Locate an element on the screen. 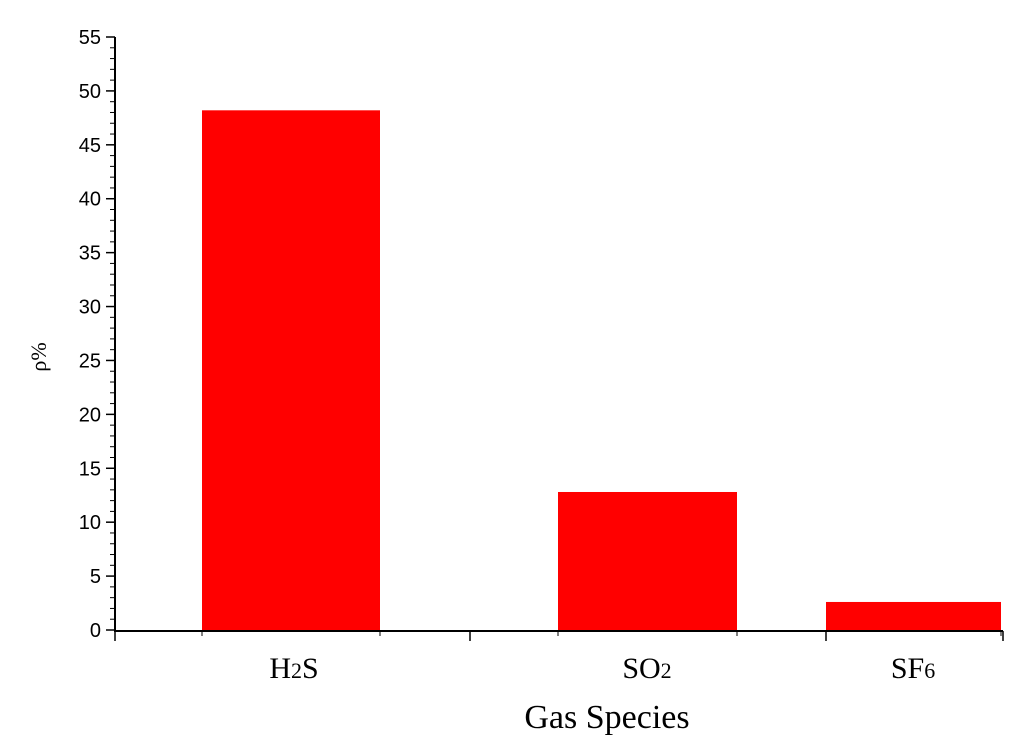 This screenshot has height=753, width=1024. x-category-label: SO2 is located at coordinates (646, 668).